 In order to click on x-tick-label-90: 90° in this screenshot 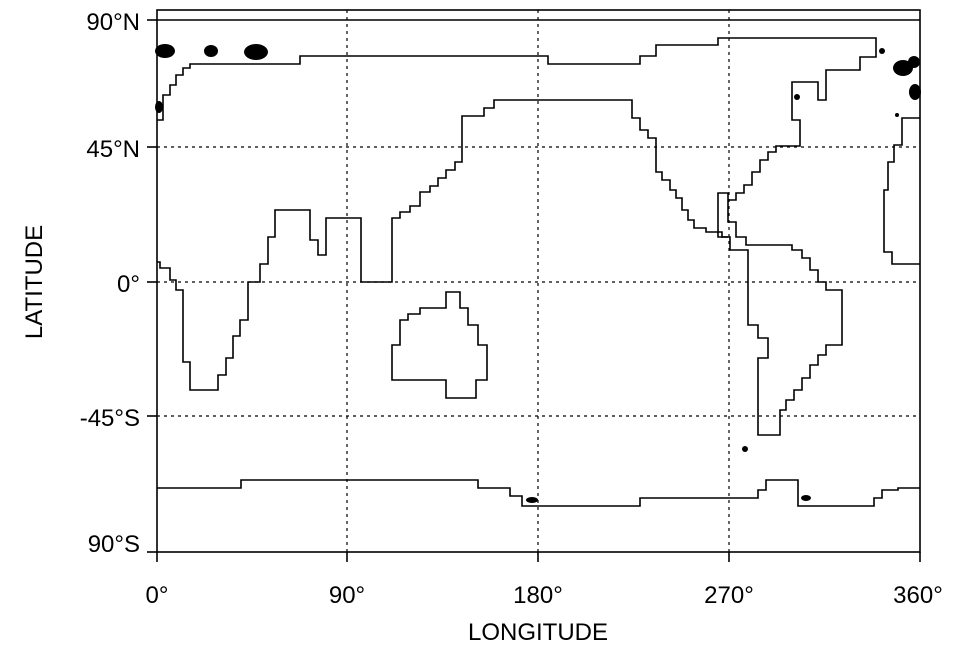, I will do `click(347, 595)`.